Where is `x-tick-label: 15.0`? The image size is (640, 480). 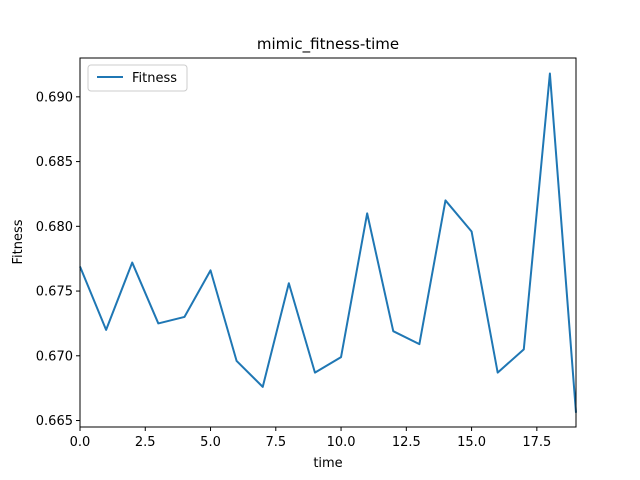
x-tick-label: 15.0 is located at coordinates (471, 442).